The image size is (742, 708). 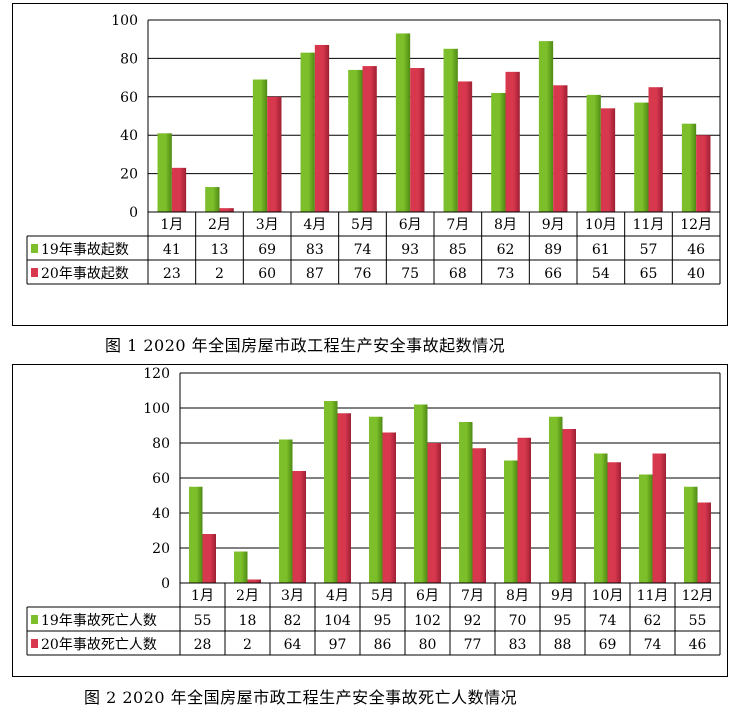 What do you see at coordinates (410, 250) in the screenshot?
I see `data-label: 93` at bounding box center [410, 250].